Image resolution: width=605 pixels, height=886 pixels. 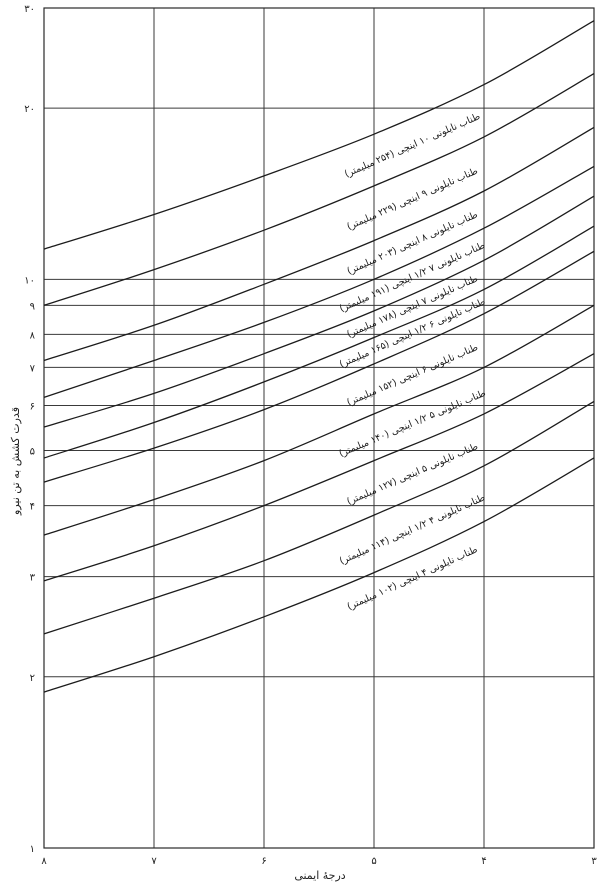 What do you see at coordinates (29, 280) in the screenshot?
I see `y-tick-label: ۱۰` at bounding box center [29, 280].